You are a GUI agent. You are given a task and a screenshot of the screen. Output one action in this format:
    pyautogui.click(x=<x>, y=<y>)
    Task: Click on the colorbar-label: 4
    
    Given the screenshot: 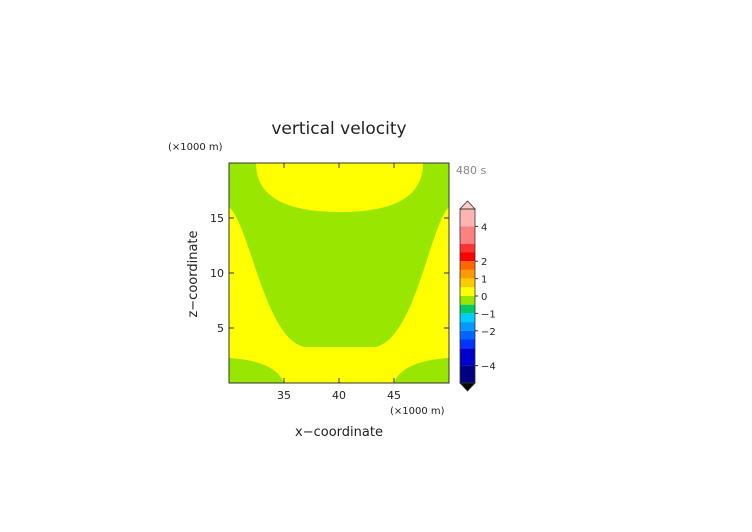 What is the action you would take?
    pyautogui.click(x=484, y=227)
    